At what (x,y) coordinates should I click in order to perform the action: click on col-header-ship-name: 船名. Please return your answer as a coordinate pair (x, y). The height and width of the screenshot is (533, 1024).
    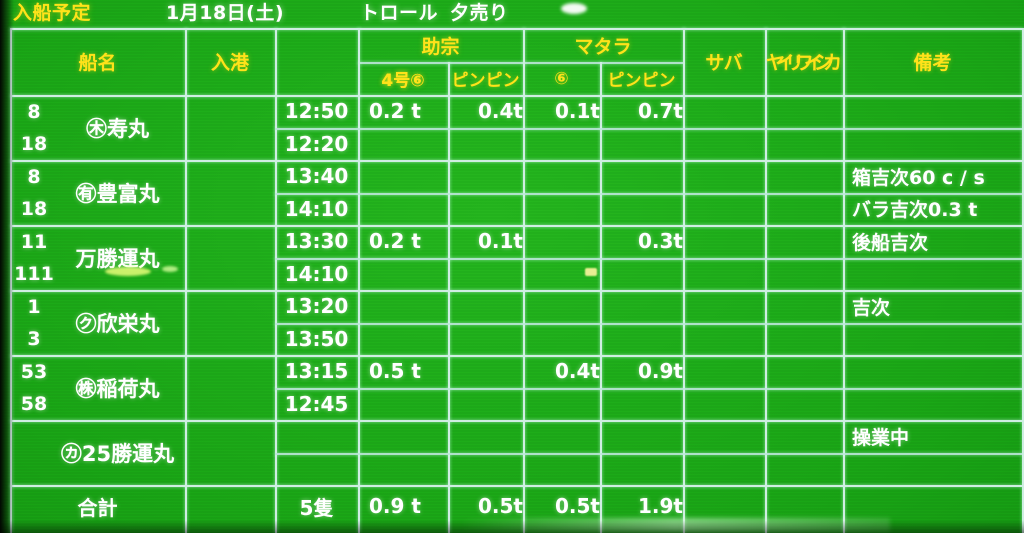
    Looking at the image, I should click on (97, 63).